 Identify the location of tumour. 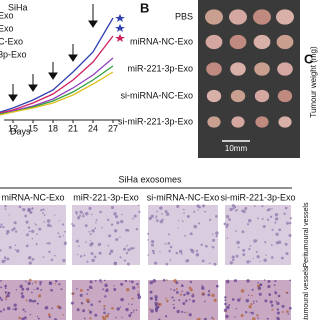
(214, 17).